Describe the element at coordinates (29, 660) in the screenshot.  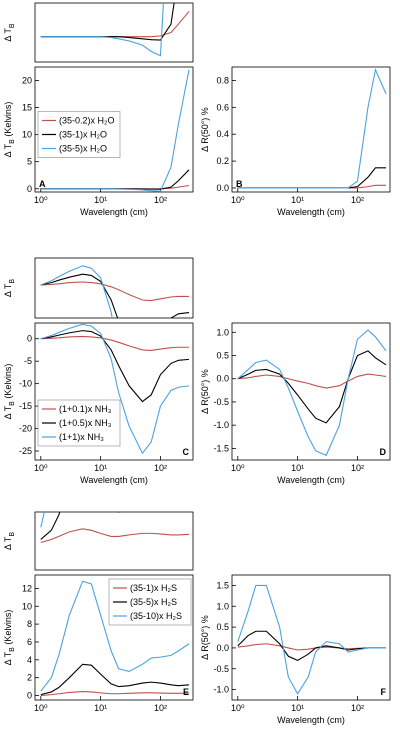
I see `y-tick-label: 4` at that location.